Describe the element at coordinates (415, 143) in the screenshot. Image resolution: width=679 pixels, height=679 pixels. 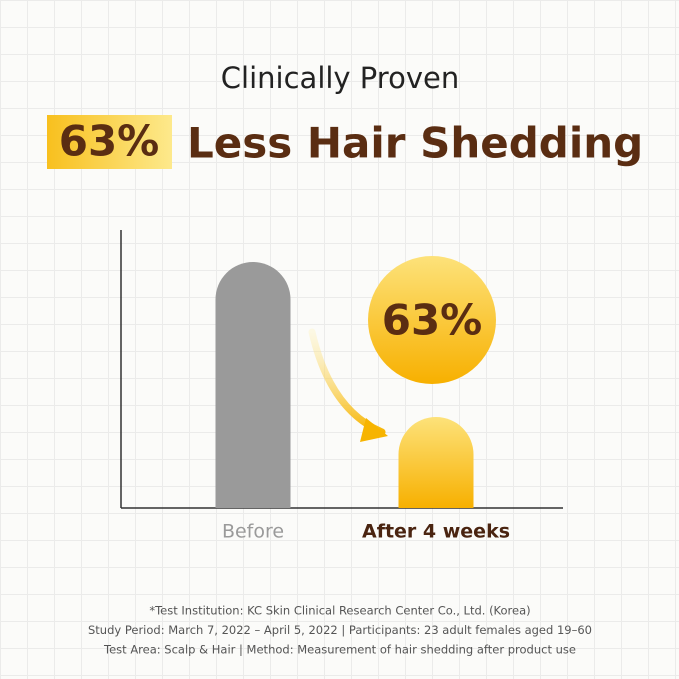
I see `headline: Less Hair Shedding` at that location.